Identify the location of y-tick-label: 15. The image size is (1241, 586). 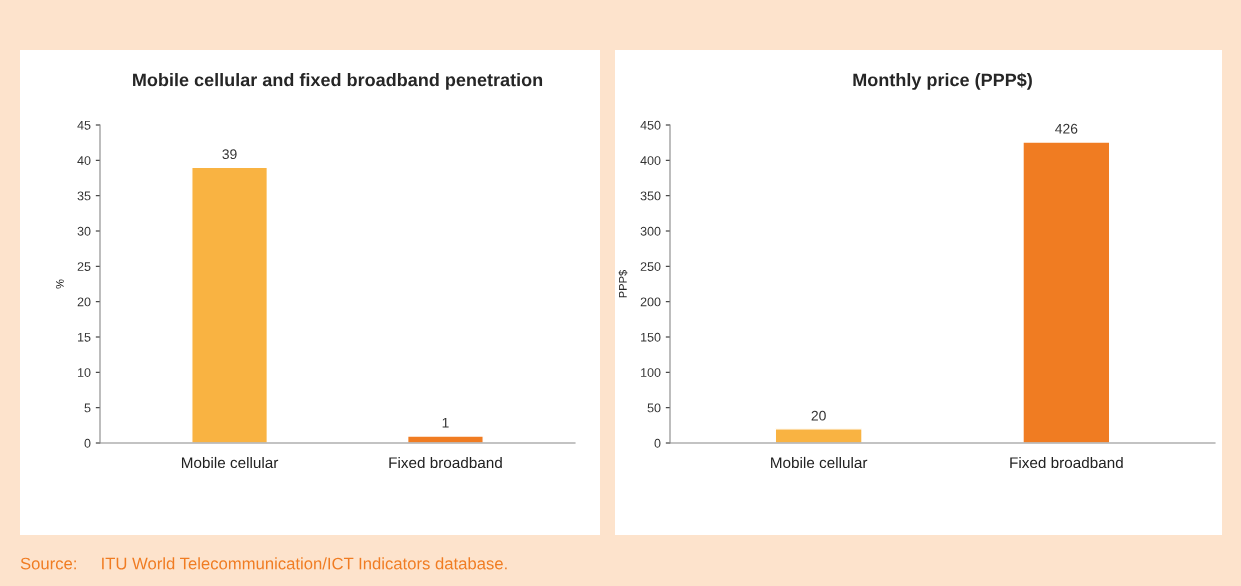
(84, 337).